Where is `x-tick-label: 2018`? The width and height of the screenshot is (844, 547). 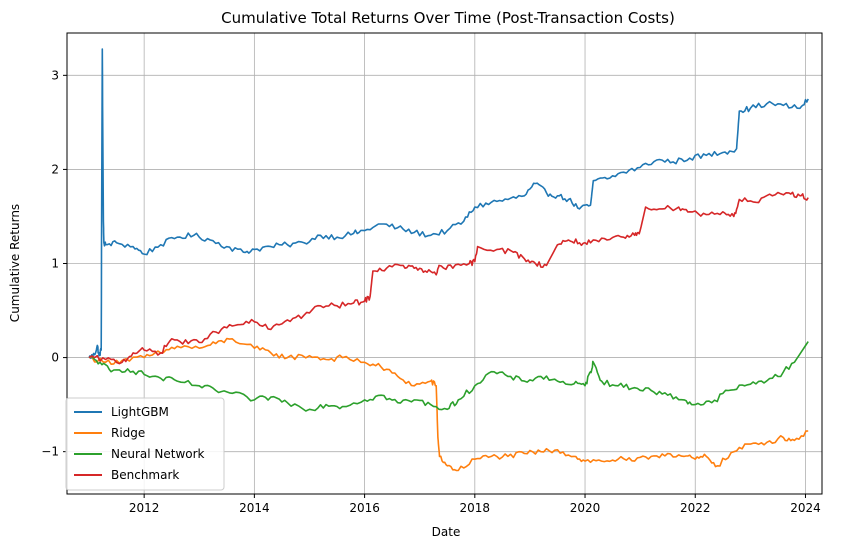 x-tick-label: 2018 is located at coordinates (475, 508).